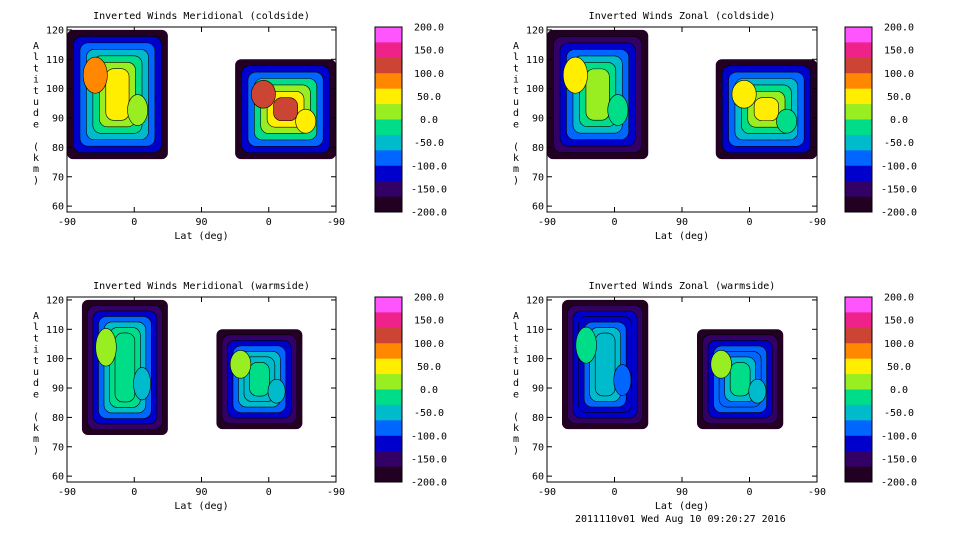 This screenshot has height=544, width=960. Describe the element at coordinates (55, 300) in the screenshot. I see `y-tick-label: 120` at that location.